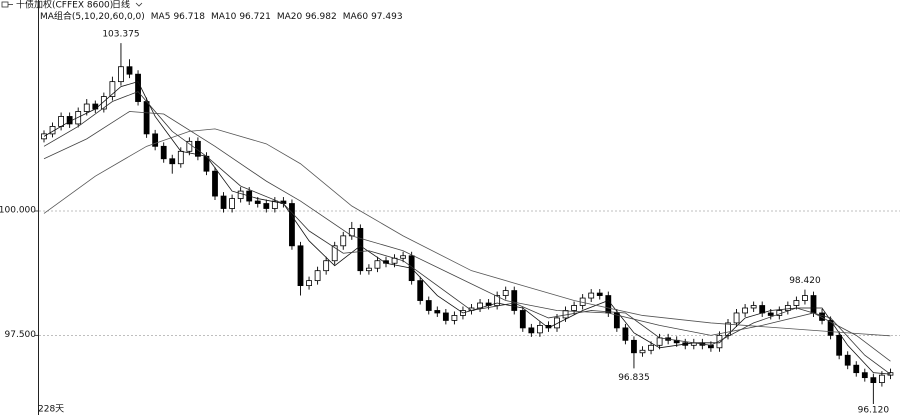  Describe the element at coordinates (805, 281) in the screenshot. I see `price-annotation: 98.420` at that location.